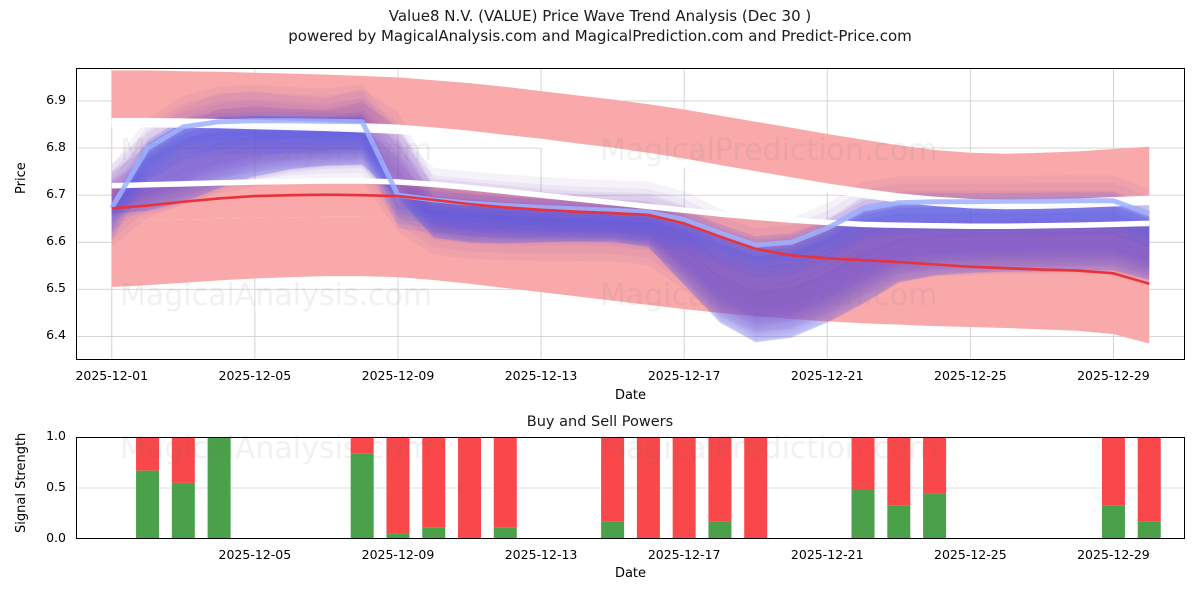 This screenshot has height=600, width=1200. I want to click on price-x-tick: 2025-12-01, so click(112, 375).